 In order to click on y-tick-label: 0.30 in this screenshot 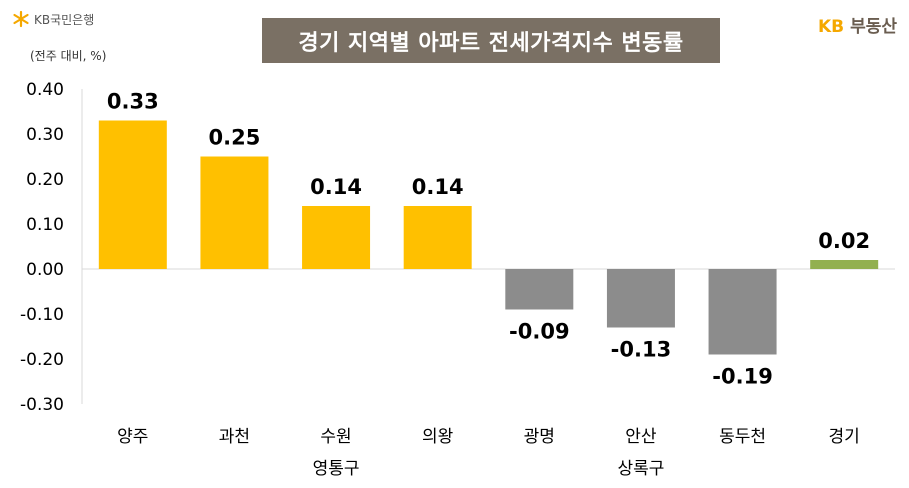, I will do `click(45, 135)`.